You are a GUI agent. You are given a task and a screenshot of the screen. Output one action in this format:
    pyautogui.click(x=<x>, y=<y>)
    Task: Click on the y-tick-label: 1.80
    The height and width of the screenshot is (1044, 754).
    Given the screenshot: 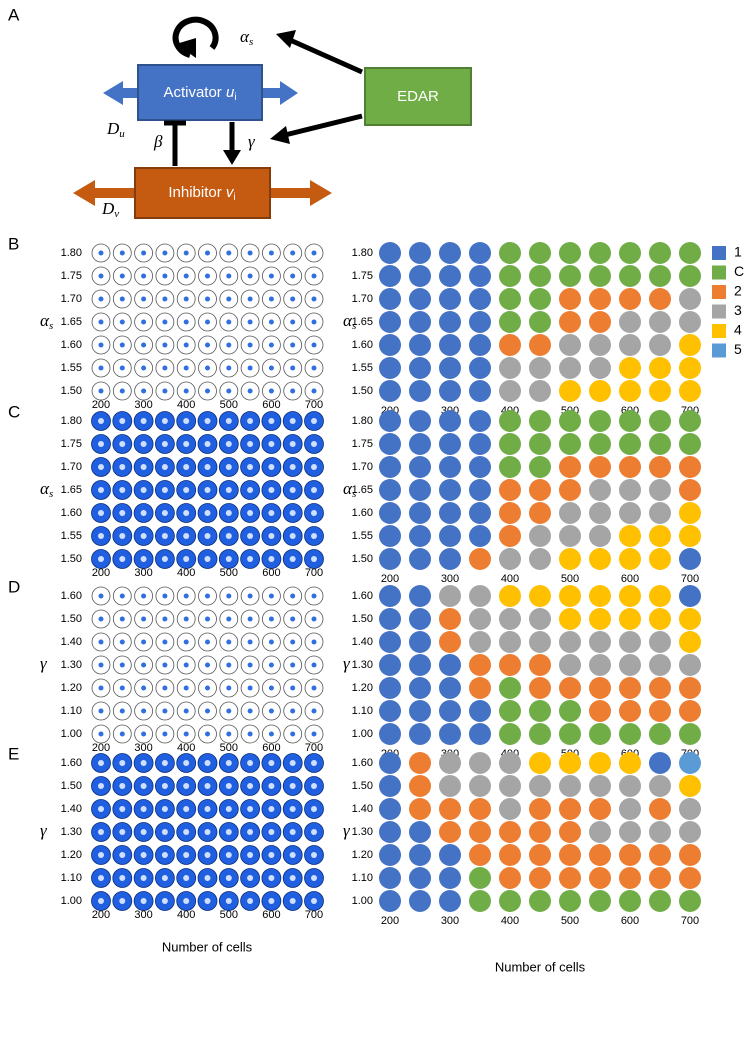 What is the action you would take?
    pyautogui.click(x=362, y=253)
    